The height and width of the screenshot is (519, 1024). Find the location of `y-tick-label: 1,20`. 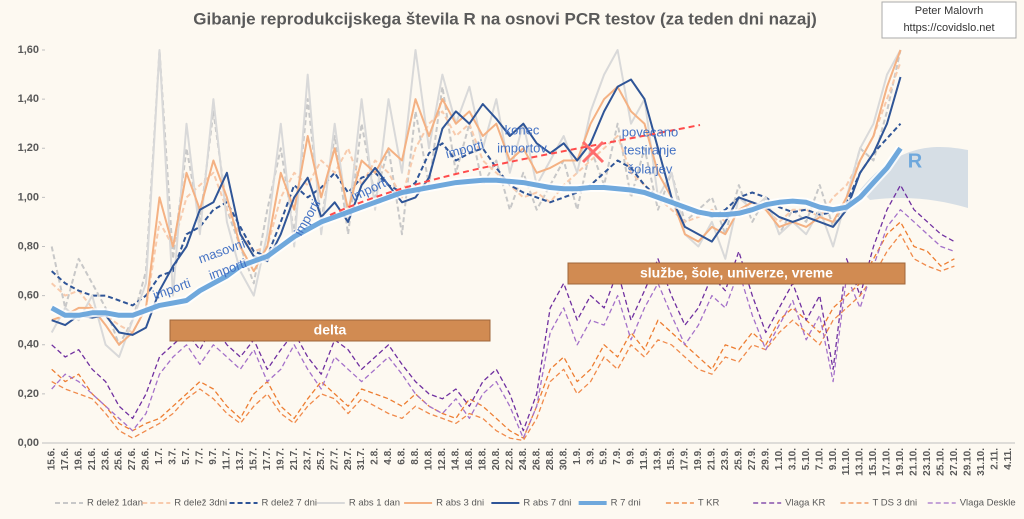

y-tick-label: 1,20 is located at coordinates (28, 148).